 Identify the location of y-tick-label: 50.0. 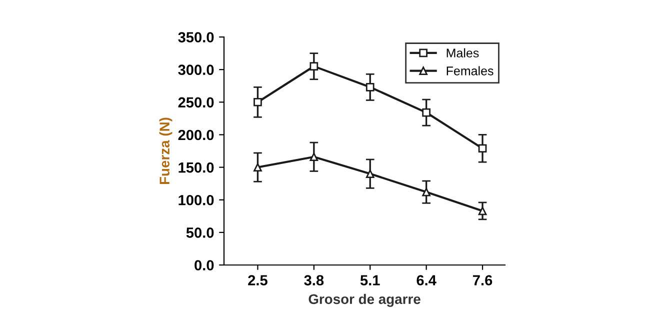
(200, 233).